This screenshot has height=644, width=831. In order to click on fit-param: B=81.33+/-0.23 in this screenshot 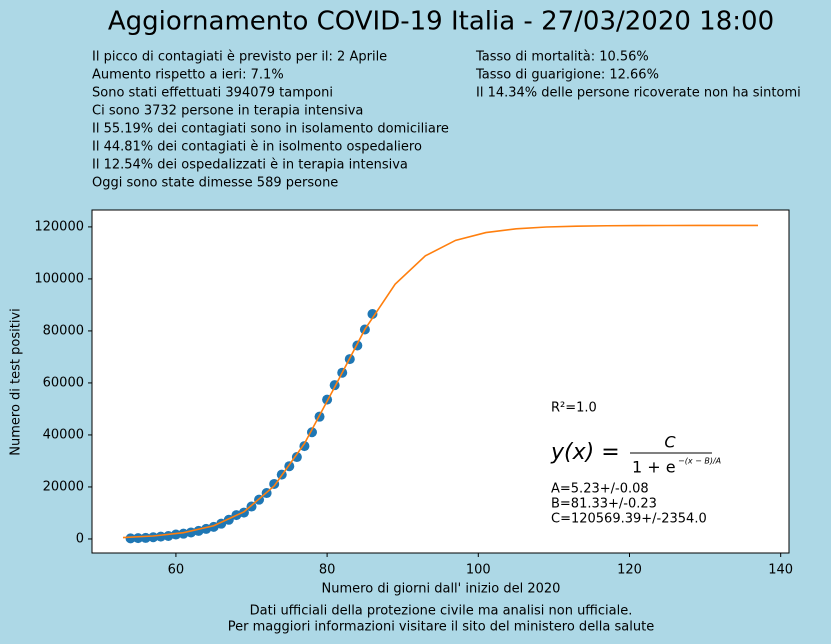, I will do `click(604, 504)`.